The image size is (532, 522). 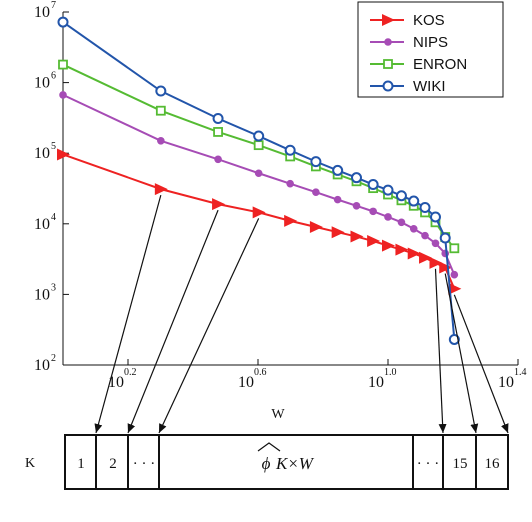 I want to click on cell-ellipsis-right: · · ·, so click(x=428, y=464).